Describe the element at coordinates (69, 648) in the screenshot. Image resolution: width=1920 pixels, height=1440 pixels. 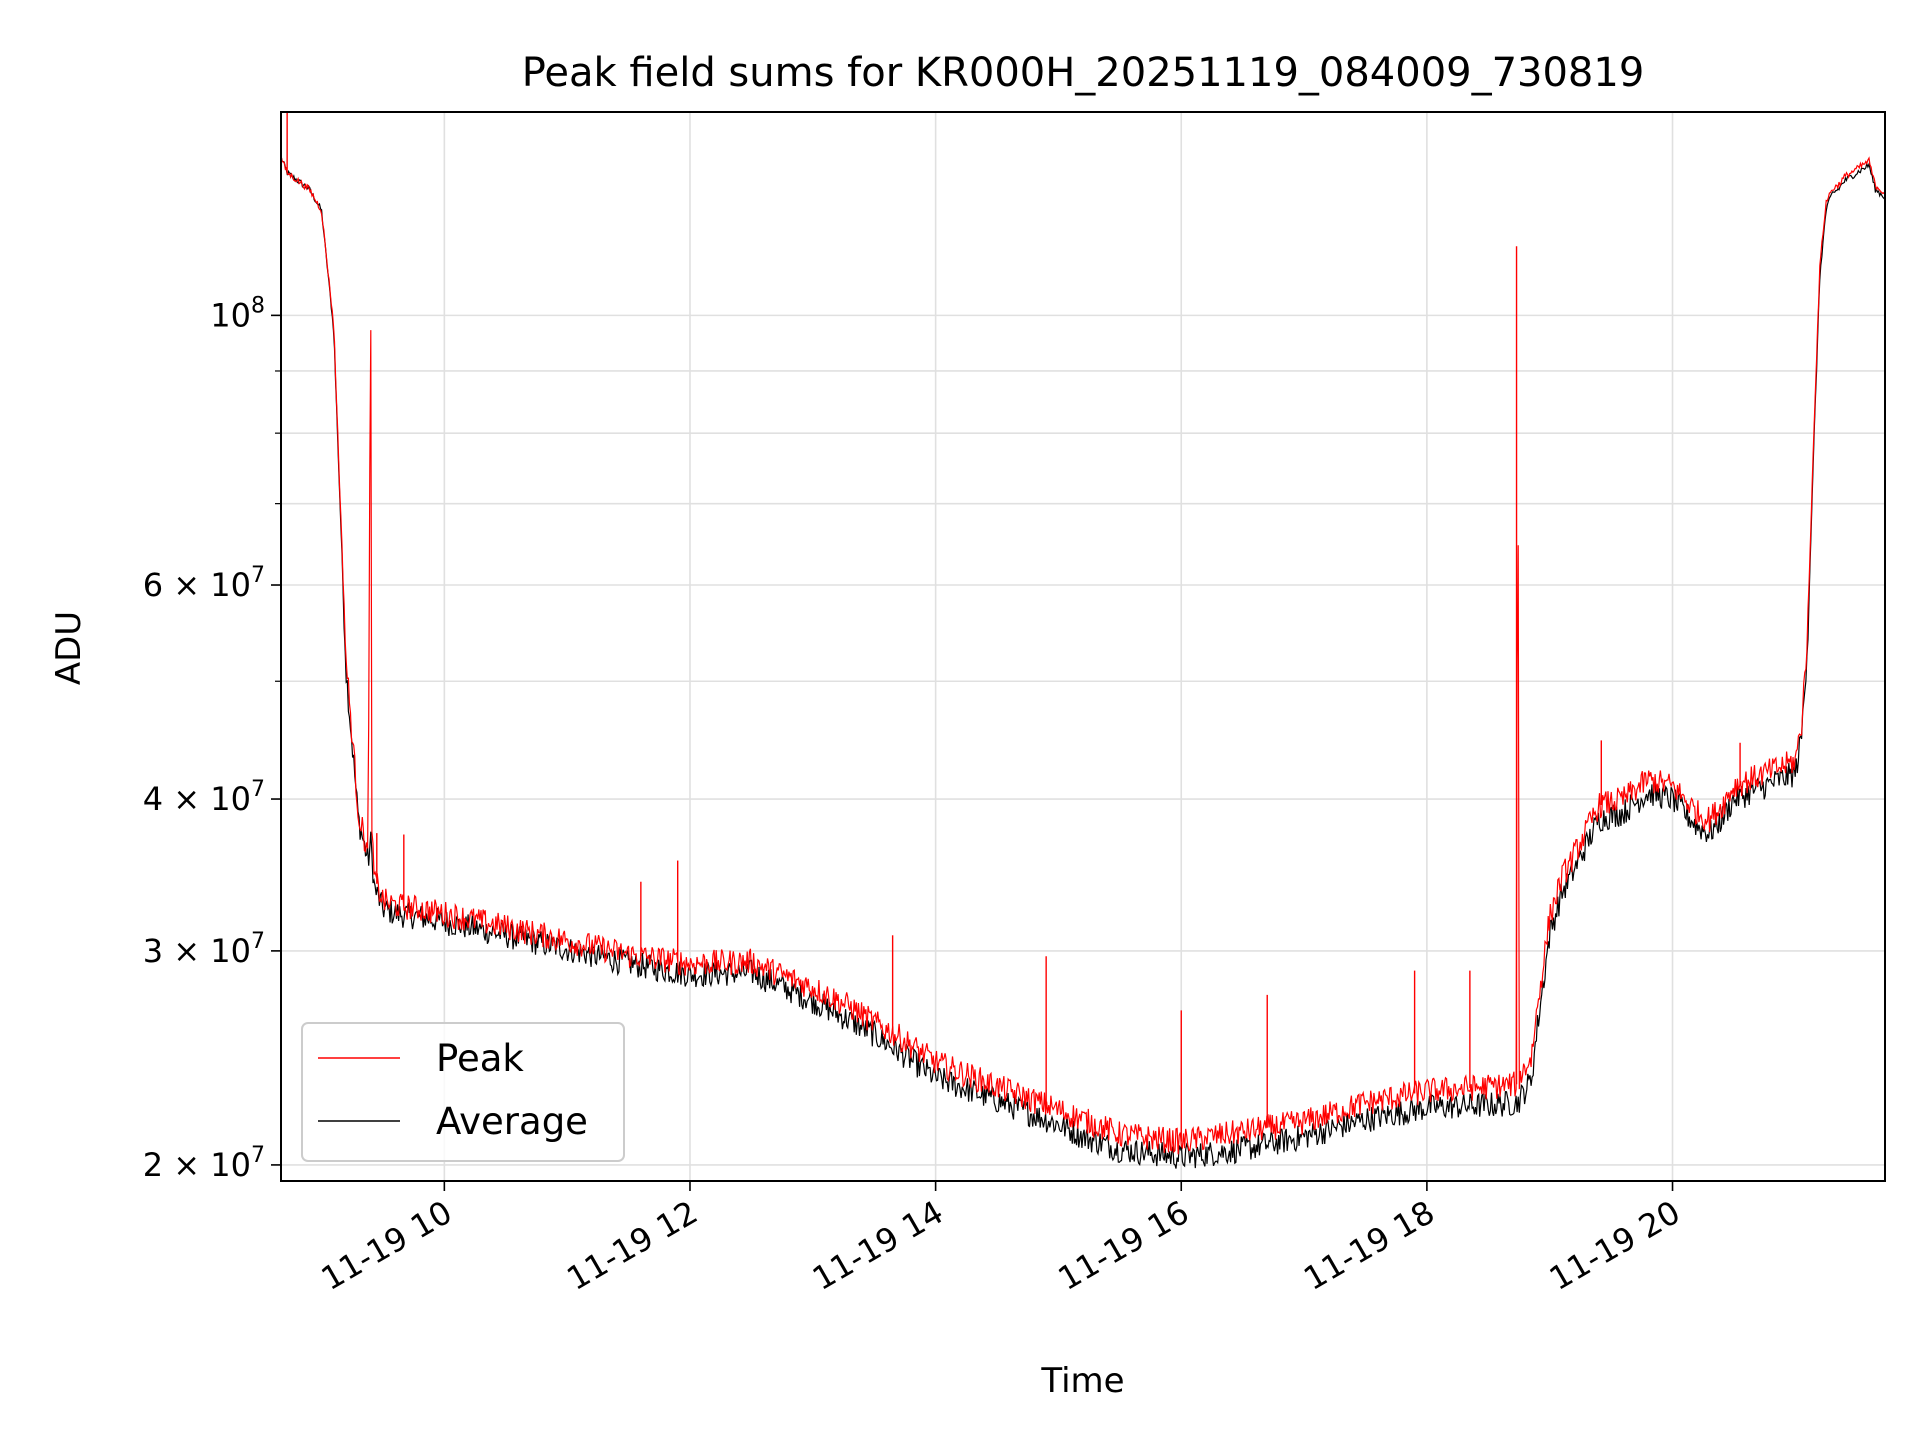
I see `y-axis-label: ADU` at that location.